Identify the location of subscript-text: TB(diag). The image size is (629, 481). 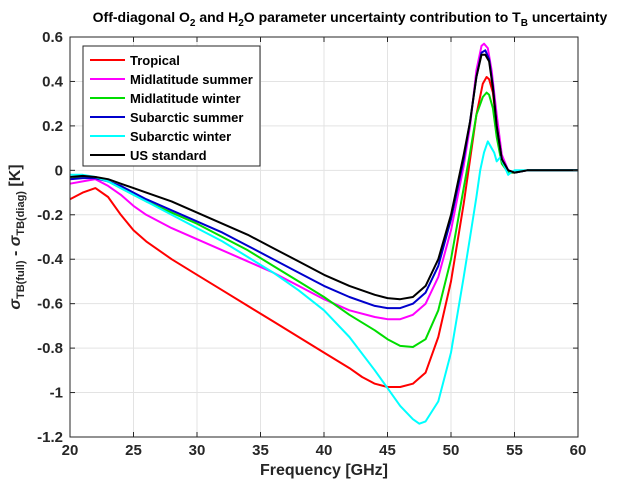
(21, 213).